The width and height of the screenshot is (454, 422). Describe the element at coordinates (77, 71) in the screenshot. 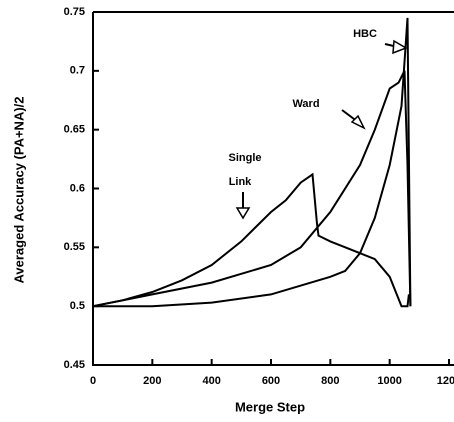

I see `y-tick-label: 0.7` at that location.